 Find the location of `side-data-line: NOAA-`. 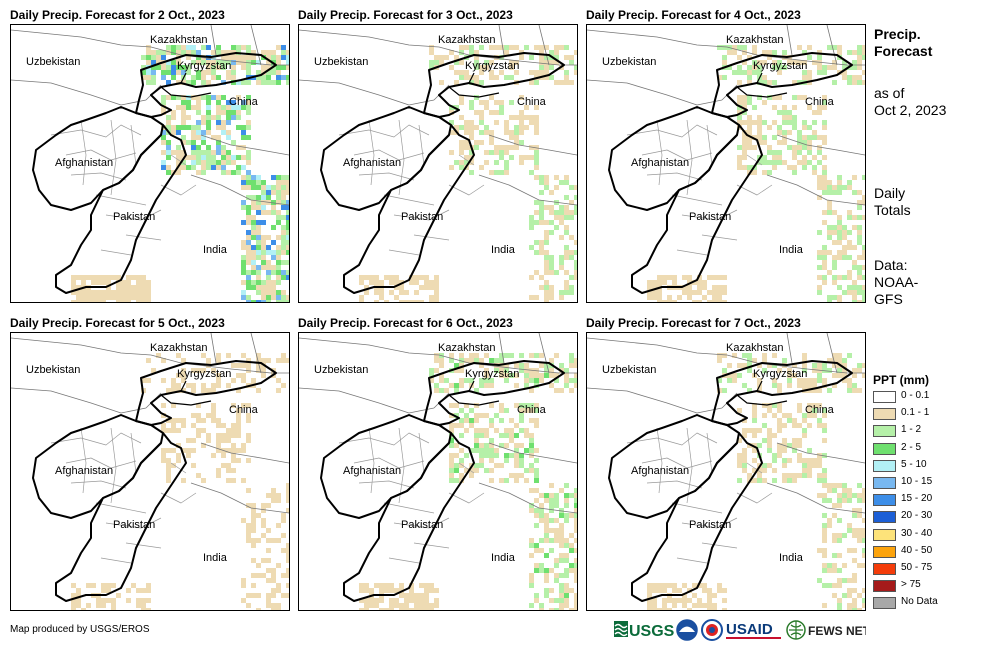

side-data-line: NOAA- is located at coordinates (896, 282).